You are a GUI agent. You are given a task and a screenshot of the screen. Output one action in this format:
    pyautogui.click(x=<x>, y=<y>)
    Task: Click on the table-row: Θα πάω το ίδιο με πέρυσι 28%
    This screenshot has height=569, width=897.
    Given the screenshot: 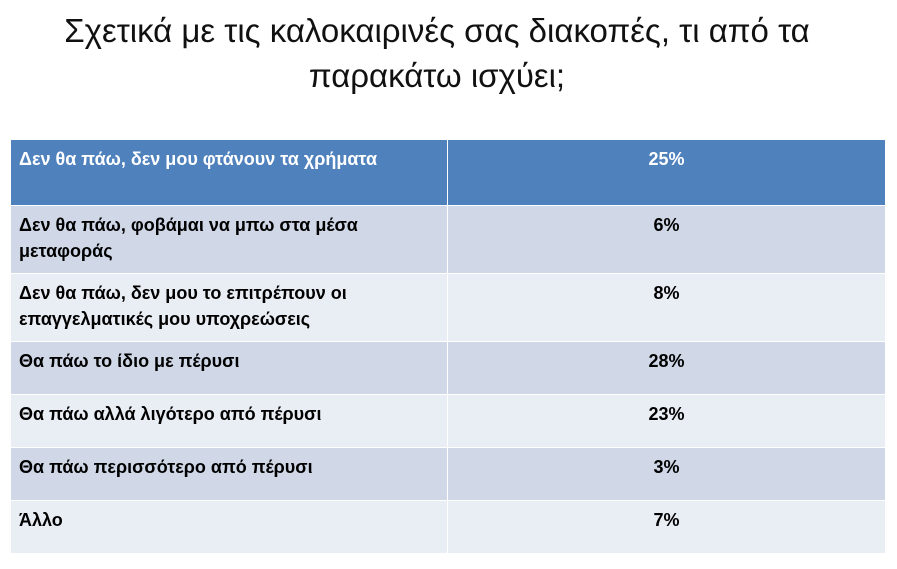 What is the action you would take?
    pyautogui.click(x=448, y=368)
    